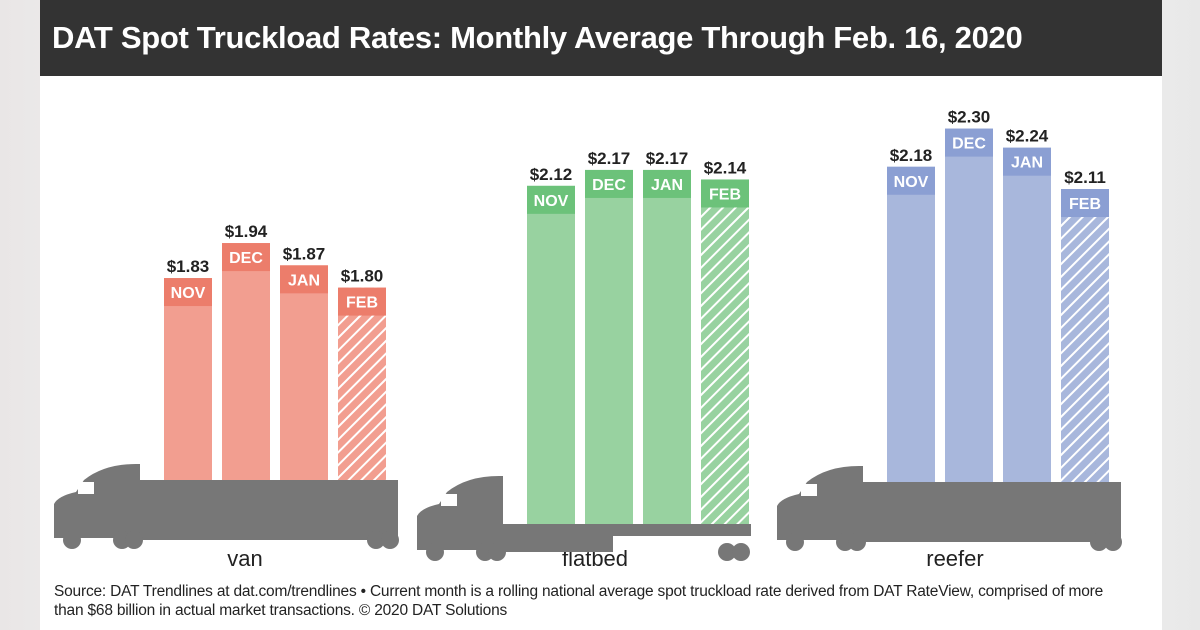 Image resolution: width=1200 pixels, height=630 pixels. I want to click on group-label: reefer, so click(954, 558).